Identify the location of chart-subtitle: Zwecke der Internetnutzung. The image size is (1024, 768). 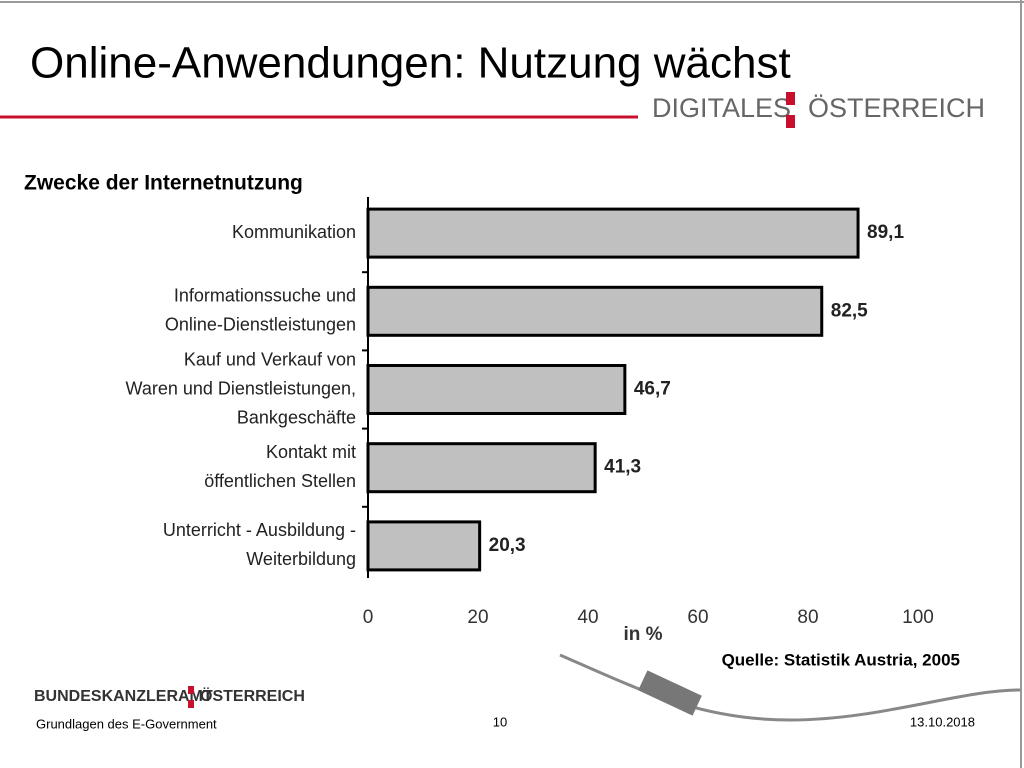
(163, 183).